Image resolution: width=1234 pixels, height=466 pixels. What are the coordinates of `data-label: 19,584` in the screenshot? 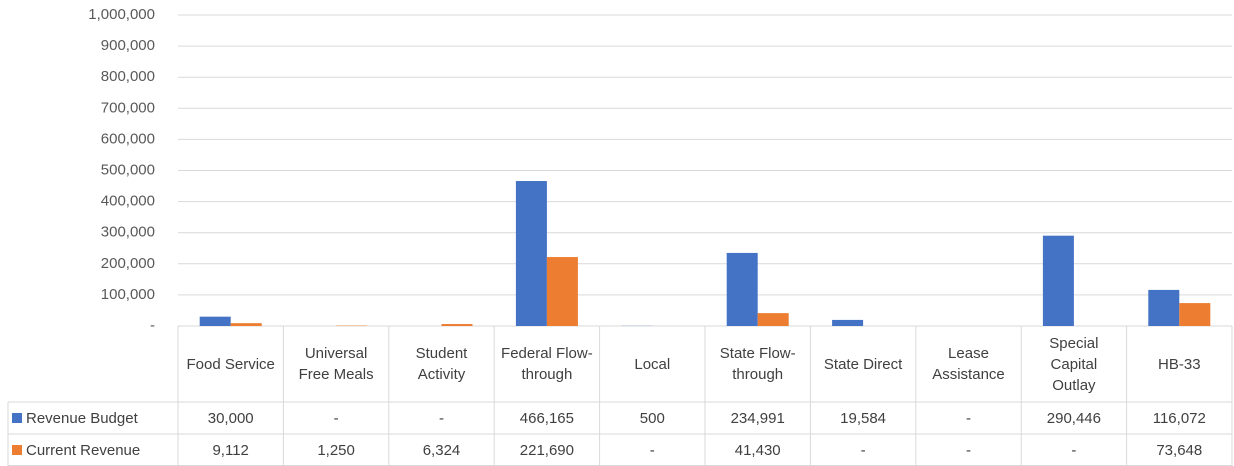 It's located at (863, 418).